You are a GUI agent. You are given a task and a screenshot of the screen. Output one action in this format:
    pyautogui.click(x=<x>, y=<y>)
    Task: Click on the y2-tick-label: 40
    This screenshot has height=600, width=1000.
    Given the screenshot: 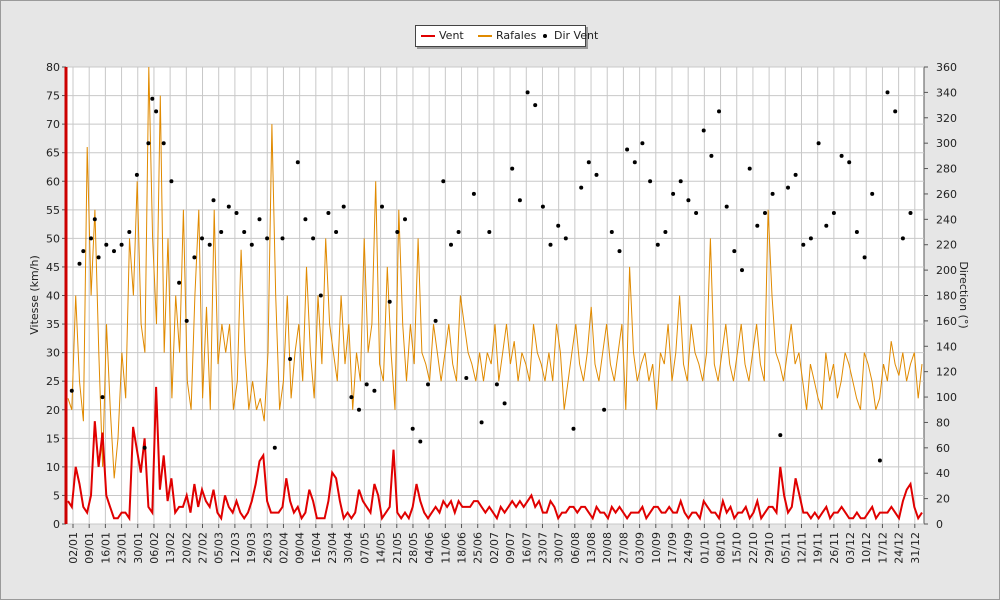 What is the action you would take?
    pyautogui.click(x=943, y=473)
    